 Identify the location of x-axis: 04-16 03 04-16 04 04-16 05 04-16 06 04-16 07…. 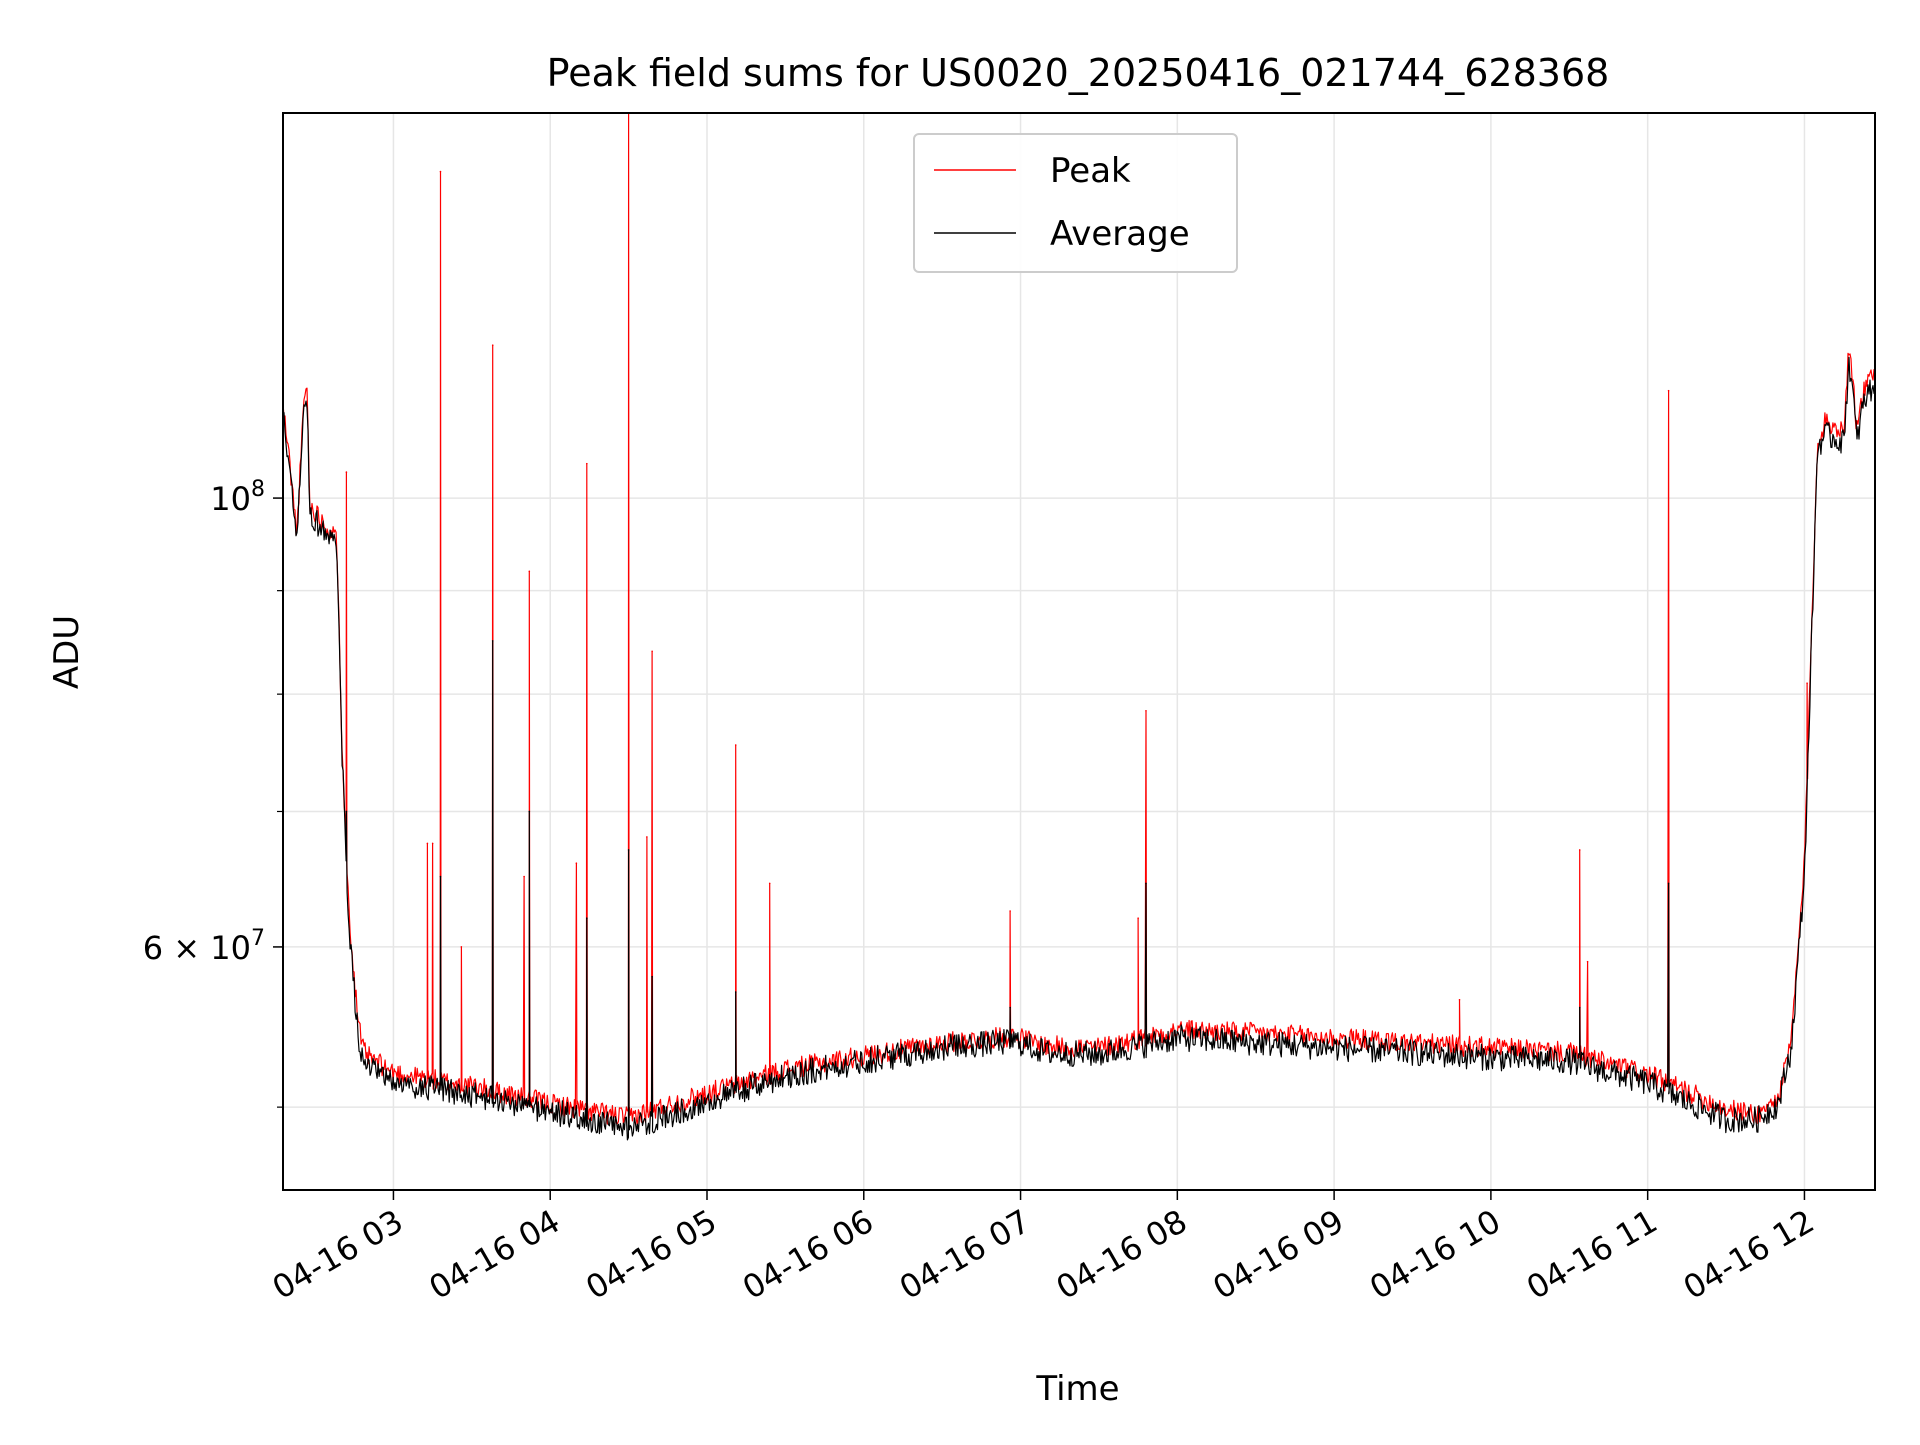
(1043, 1248).